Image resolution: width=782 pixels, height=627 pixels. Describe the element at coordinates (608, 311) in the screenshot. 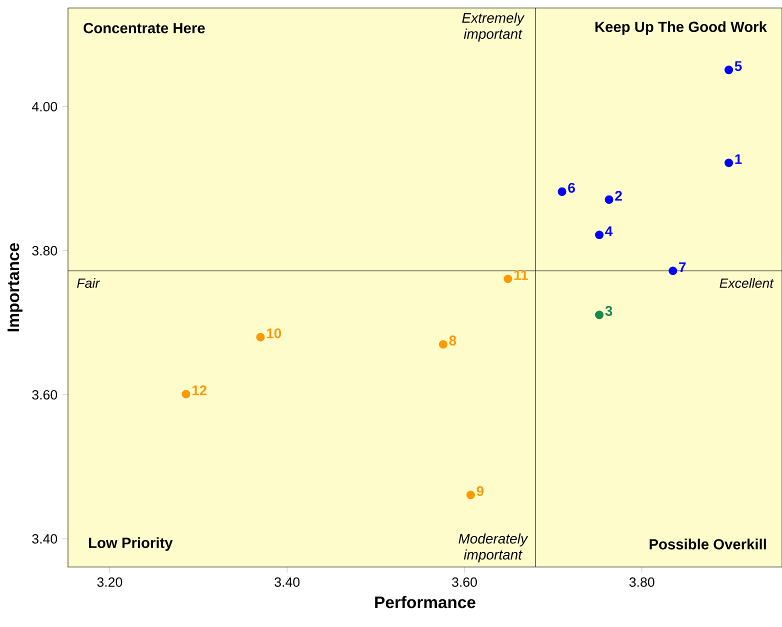

I see `annotation: 3` at that location.